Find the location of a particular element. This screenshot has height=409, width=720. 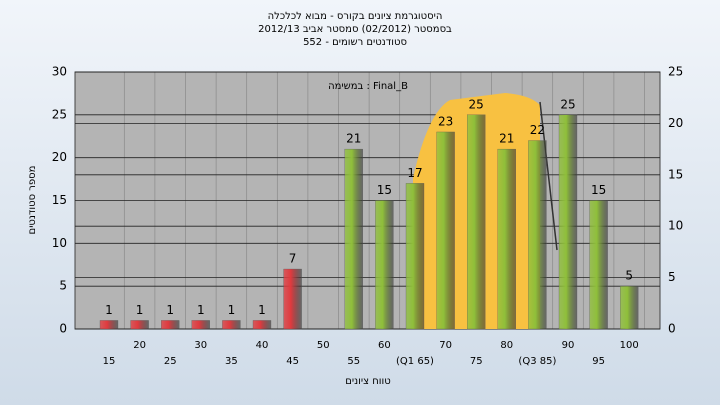

x-tick-label: 40 is located at coordinates (262, 345).